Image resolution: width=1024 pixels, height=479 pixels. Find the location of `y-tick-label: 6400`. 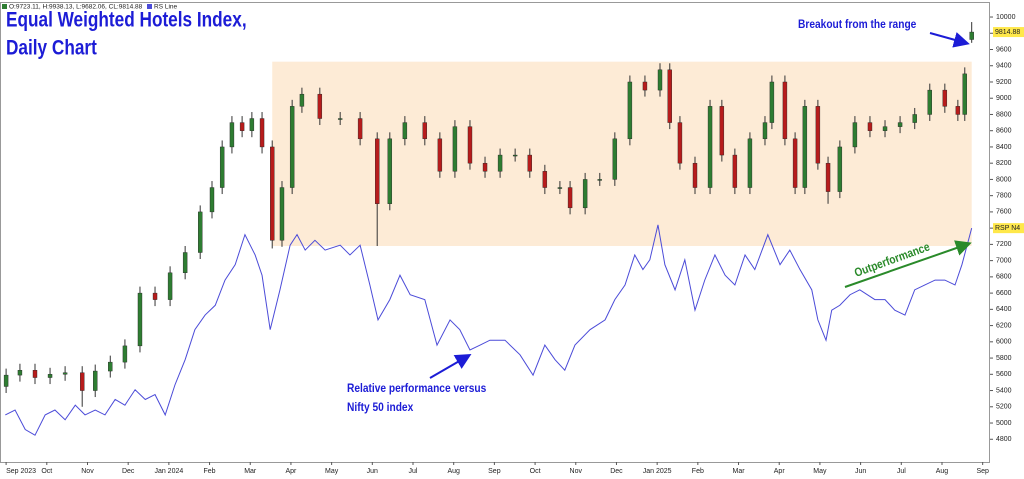

y-tick-label: 6400 is located at coordinates (1004, 309).